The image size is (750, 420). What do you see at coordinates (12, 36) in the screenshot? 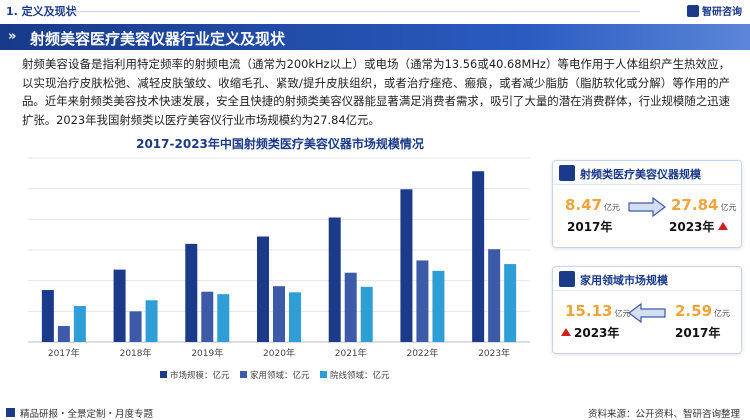
I see `double-chevron-icon: »` at bounding box center [12, 36].